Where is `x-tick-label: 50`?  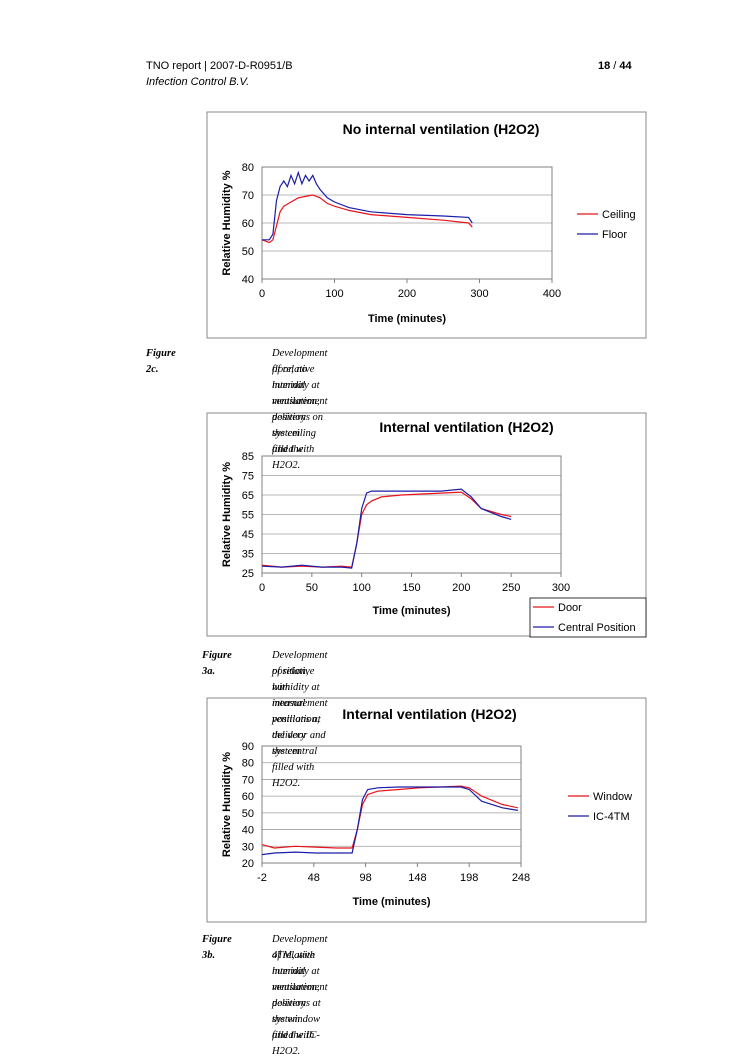
x-tick-label: 50 is located at coordinates (312, 588).